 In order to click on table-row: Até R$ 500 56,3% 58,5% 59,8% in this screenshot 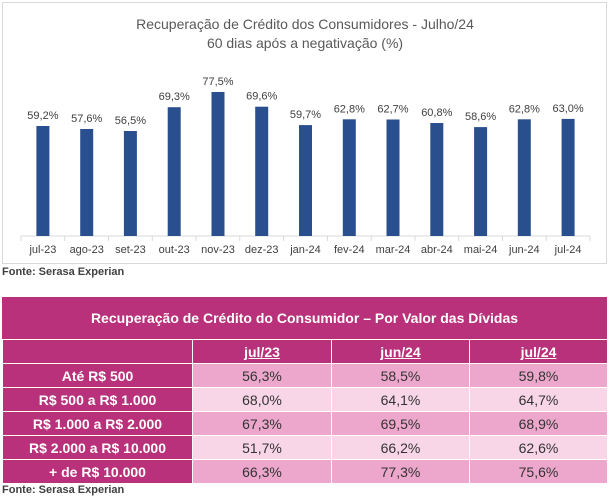, I will do `click(305, 375)`.